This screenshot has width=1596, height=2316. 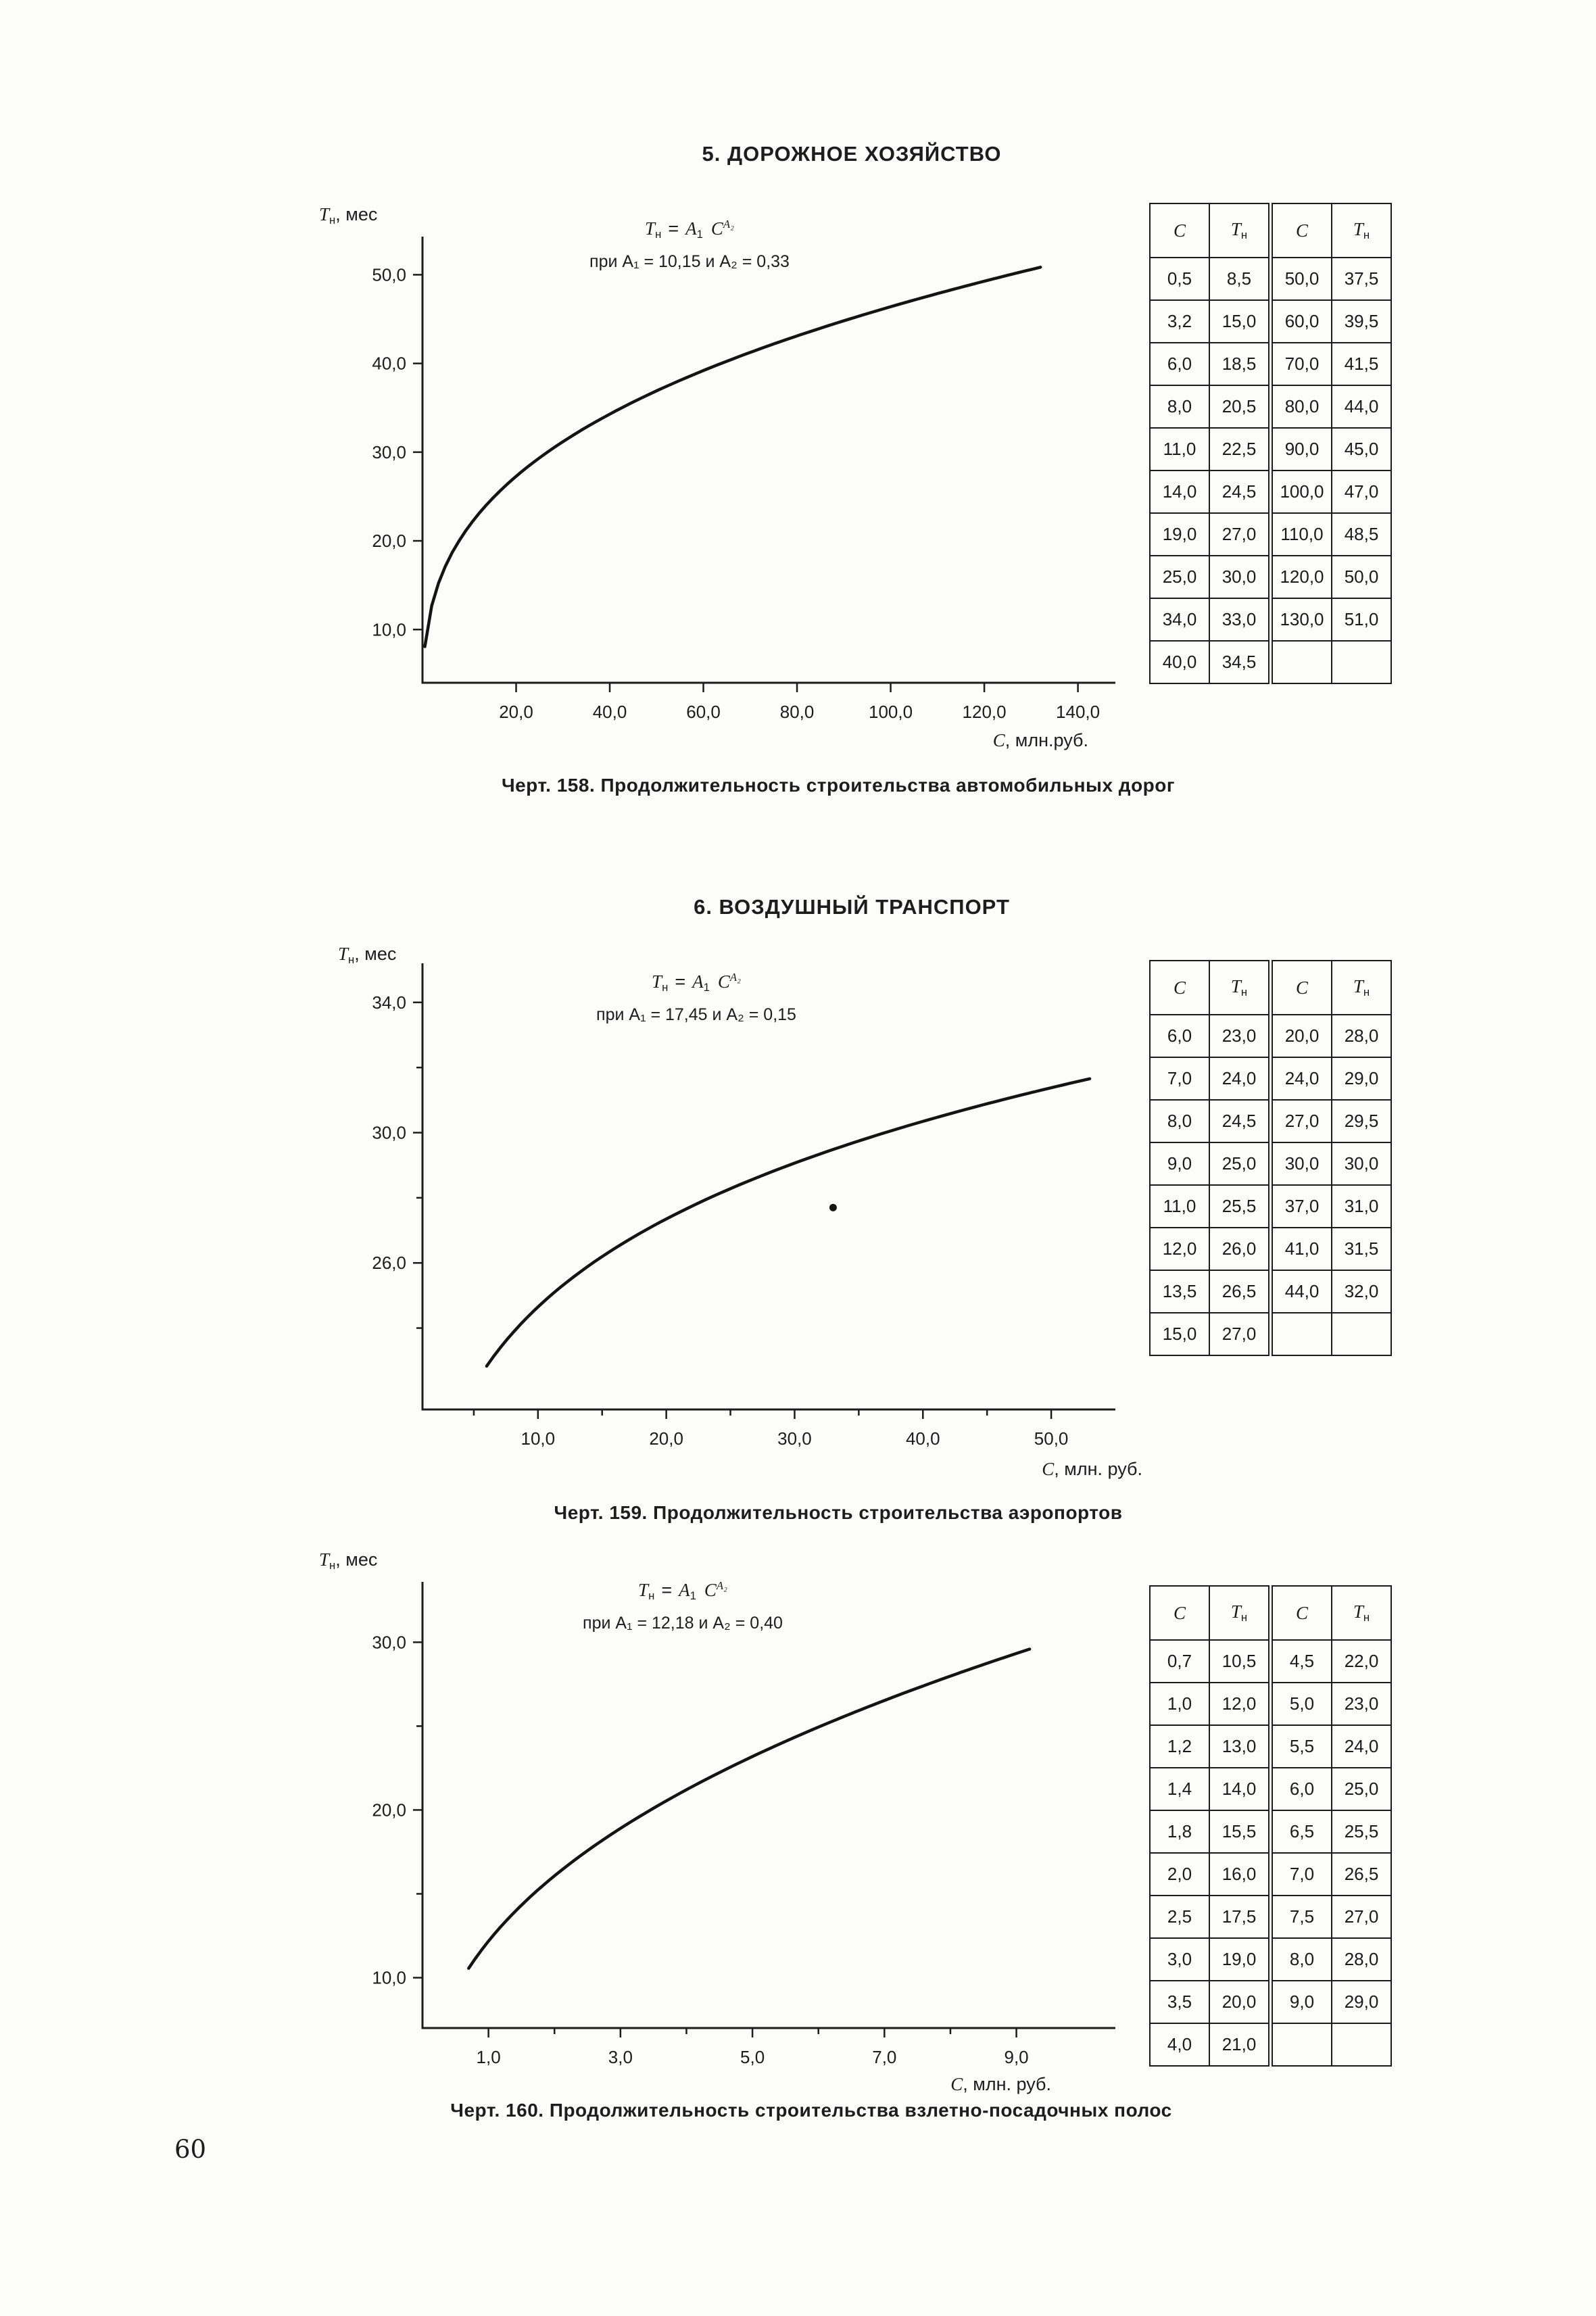 What do you see at coordinates (1241, 1832) in the screenshot?
I see `table-cell: 15,5` at bounding box center [1241, 1832].